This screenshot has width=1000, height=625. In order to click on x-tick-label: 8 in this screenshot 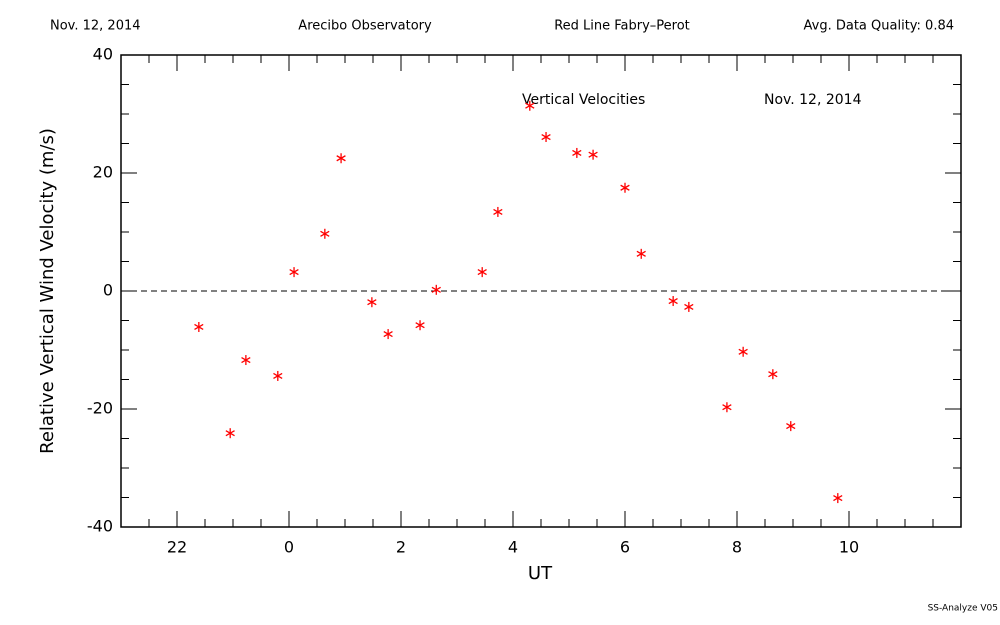, I will do `click(737, 547)`.